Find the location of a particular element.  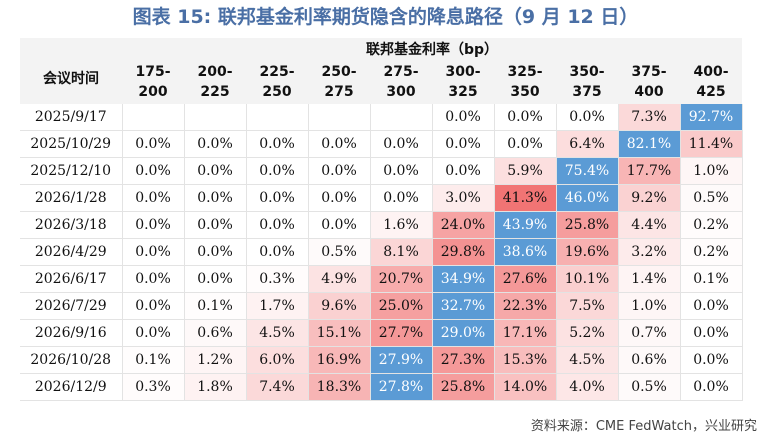

column-header-bottom: 325 is located at coordinates (463, 92).